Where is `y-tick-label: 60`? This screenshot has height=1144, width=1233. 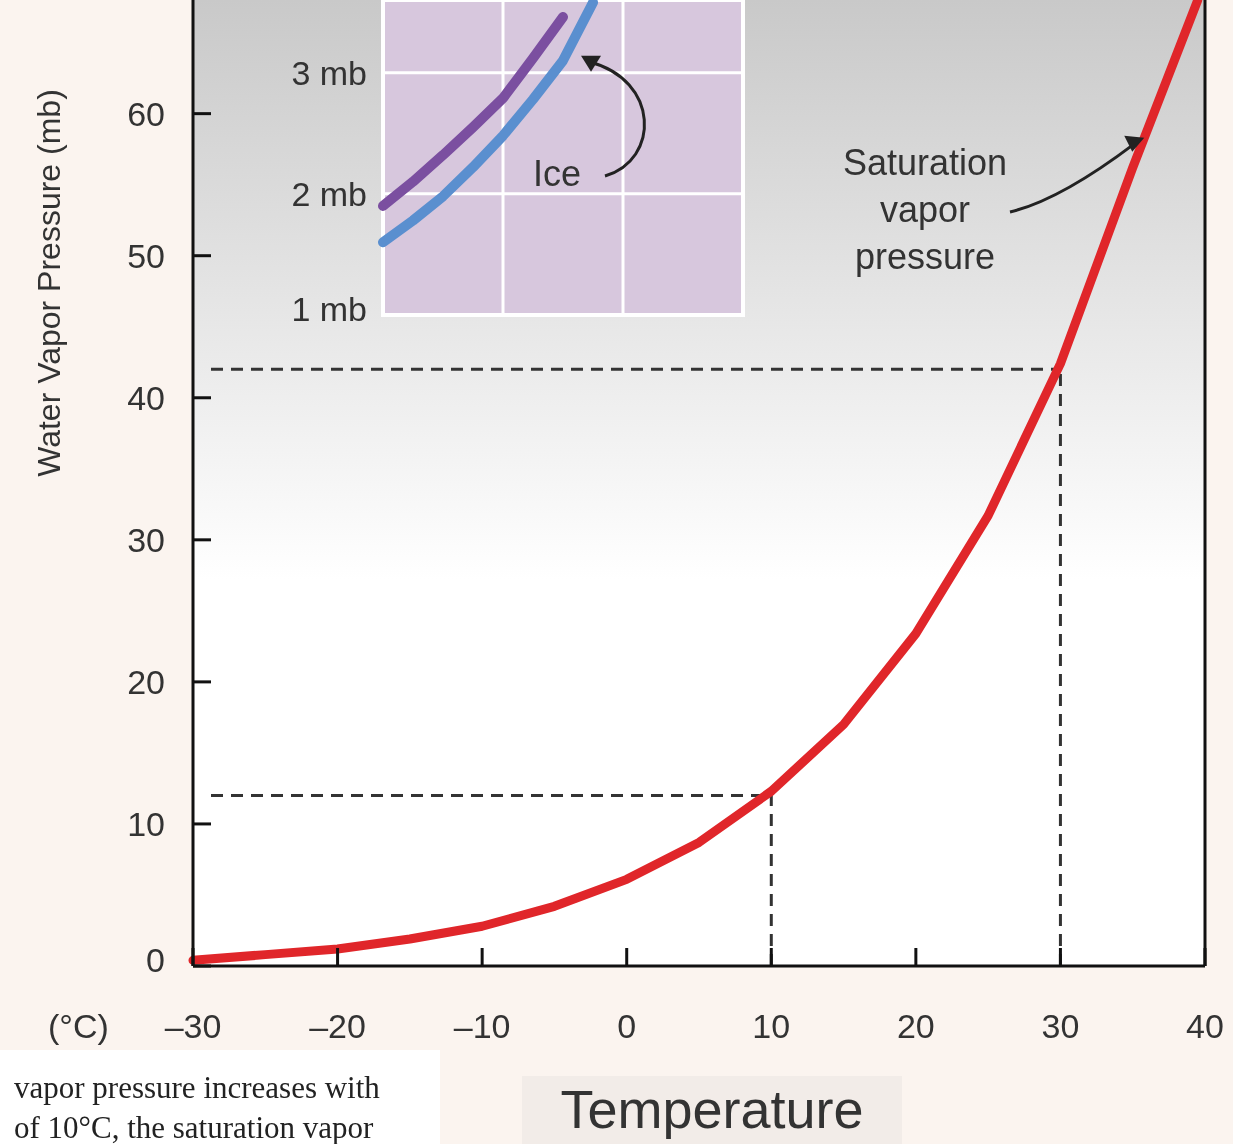 y-tick-label: 60 is located at coordinates (146, 113).